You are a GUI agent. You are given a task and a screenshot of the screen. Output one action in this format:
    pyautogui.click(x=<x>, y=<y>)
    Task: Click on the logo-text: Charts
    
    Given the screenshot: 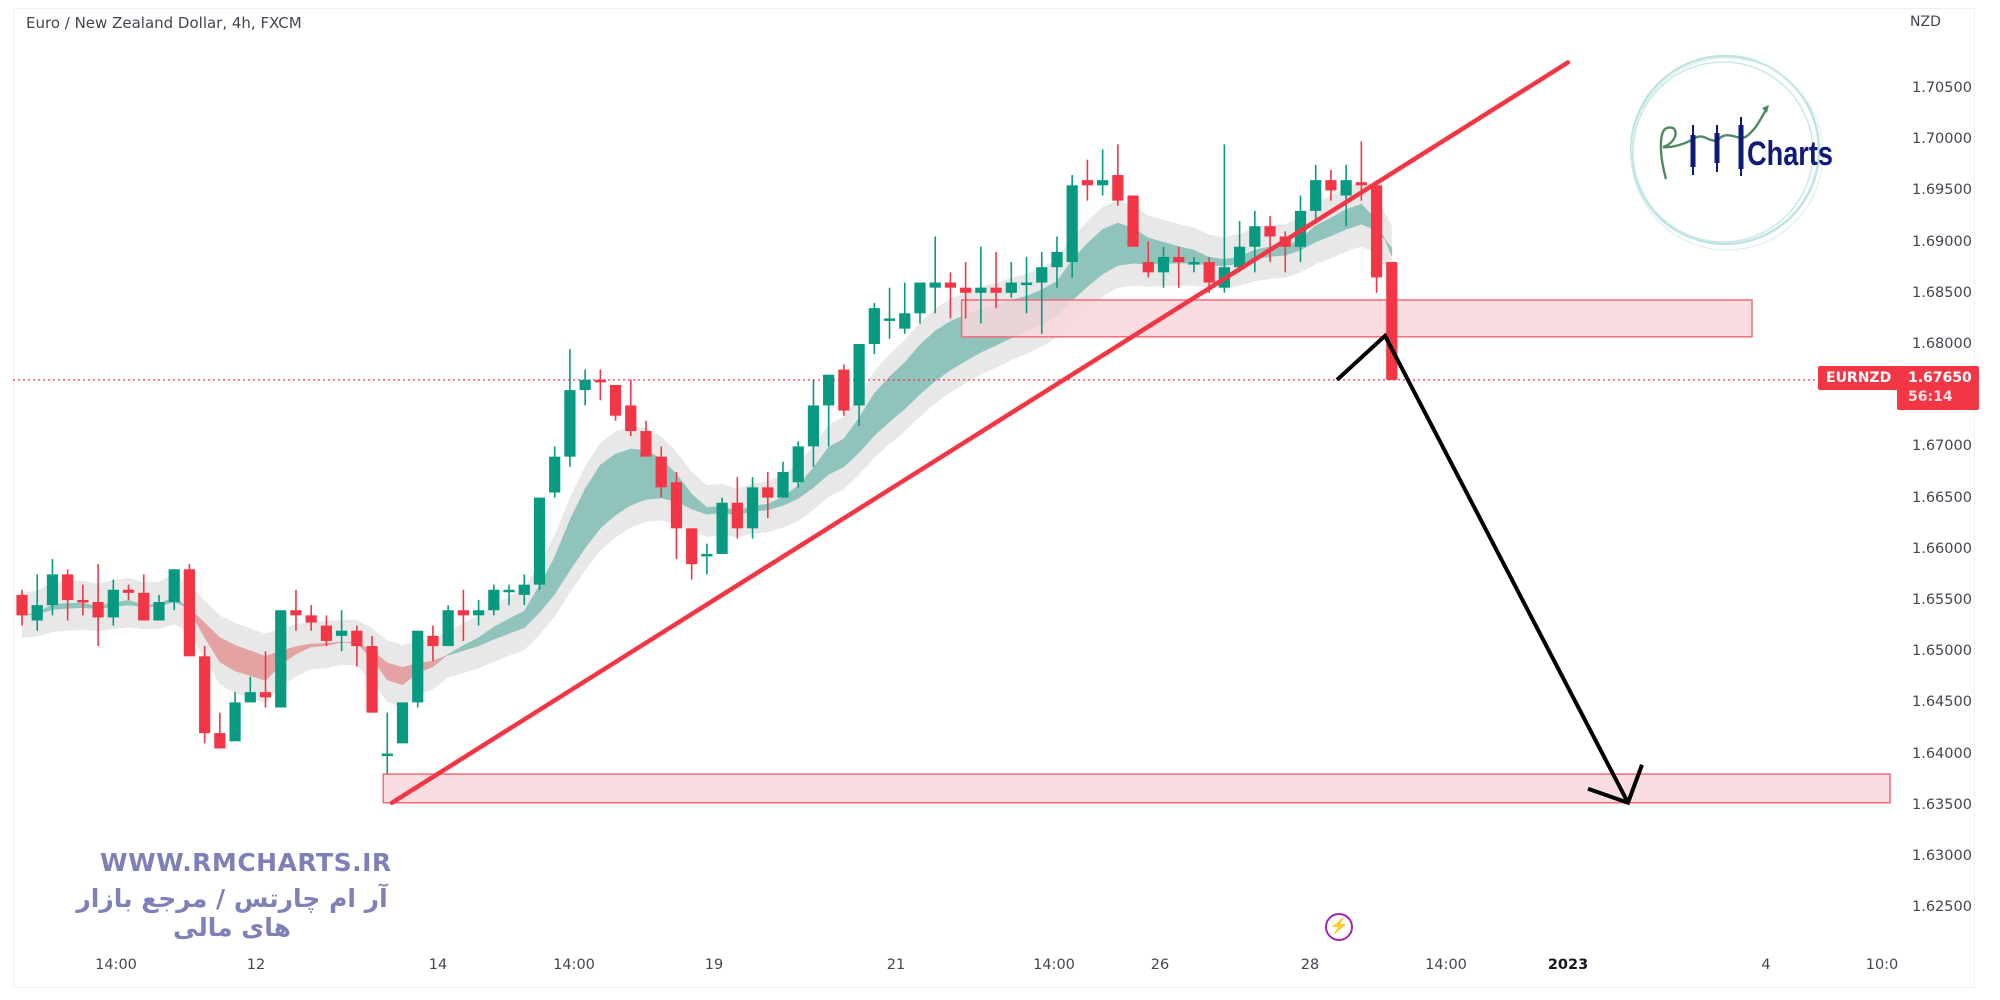 What is the action you would take?
    pyautogui.click(x=1790, y=154)
    